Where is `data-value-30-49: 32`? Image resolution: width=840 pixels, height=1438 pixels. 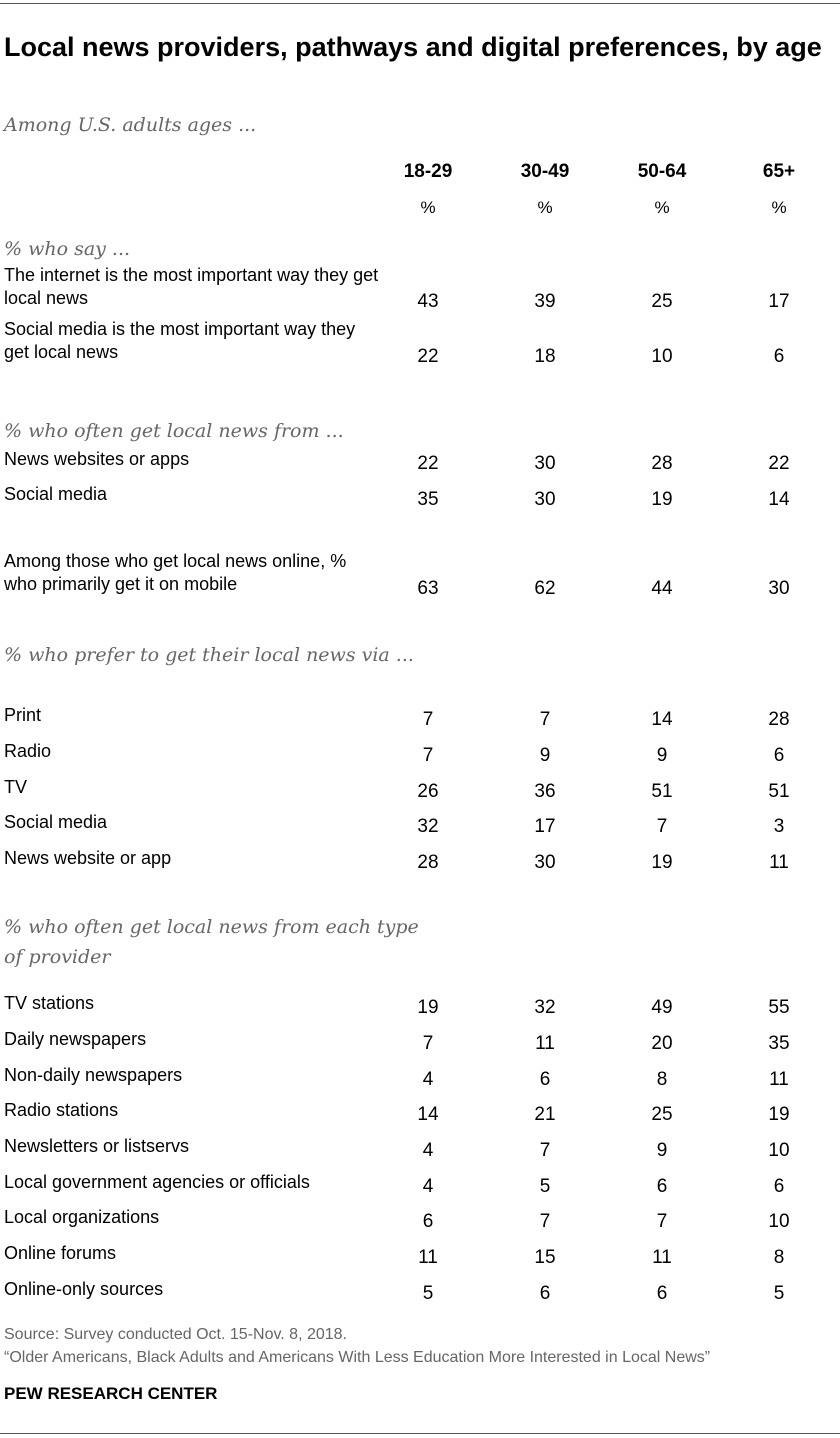 data-value-30-49: 32 is located at coordinates (545, 1007).